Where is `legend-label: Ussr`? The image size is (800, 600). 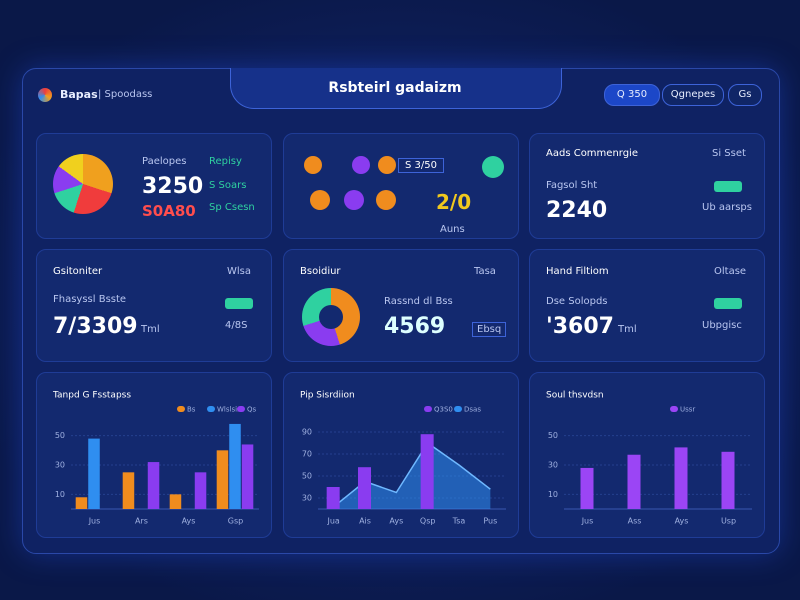 legend-label: Ussr is located at coordinates (687, 410).